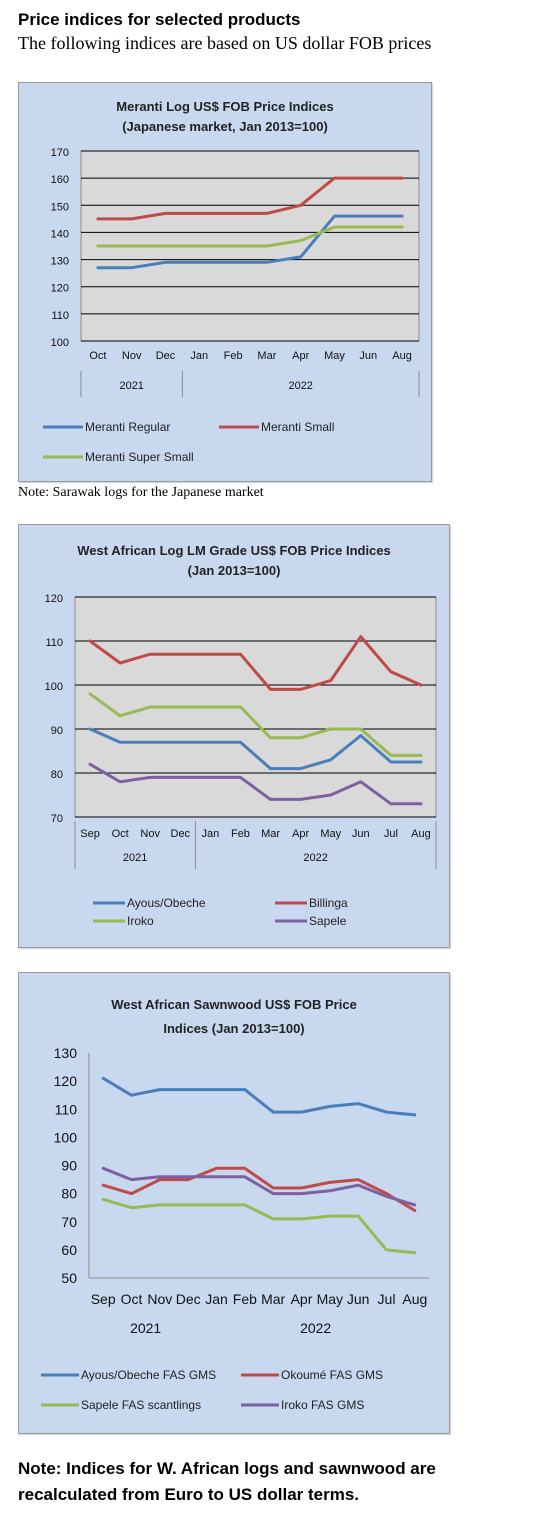  I want to click on y-tick-label: 140, so click(60, 234).